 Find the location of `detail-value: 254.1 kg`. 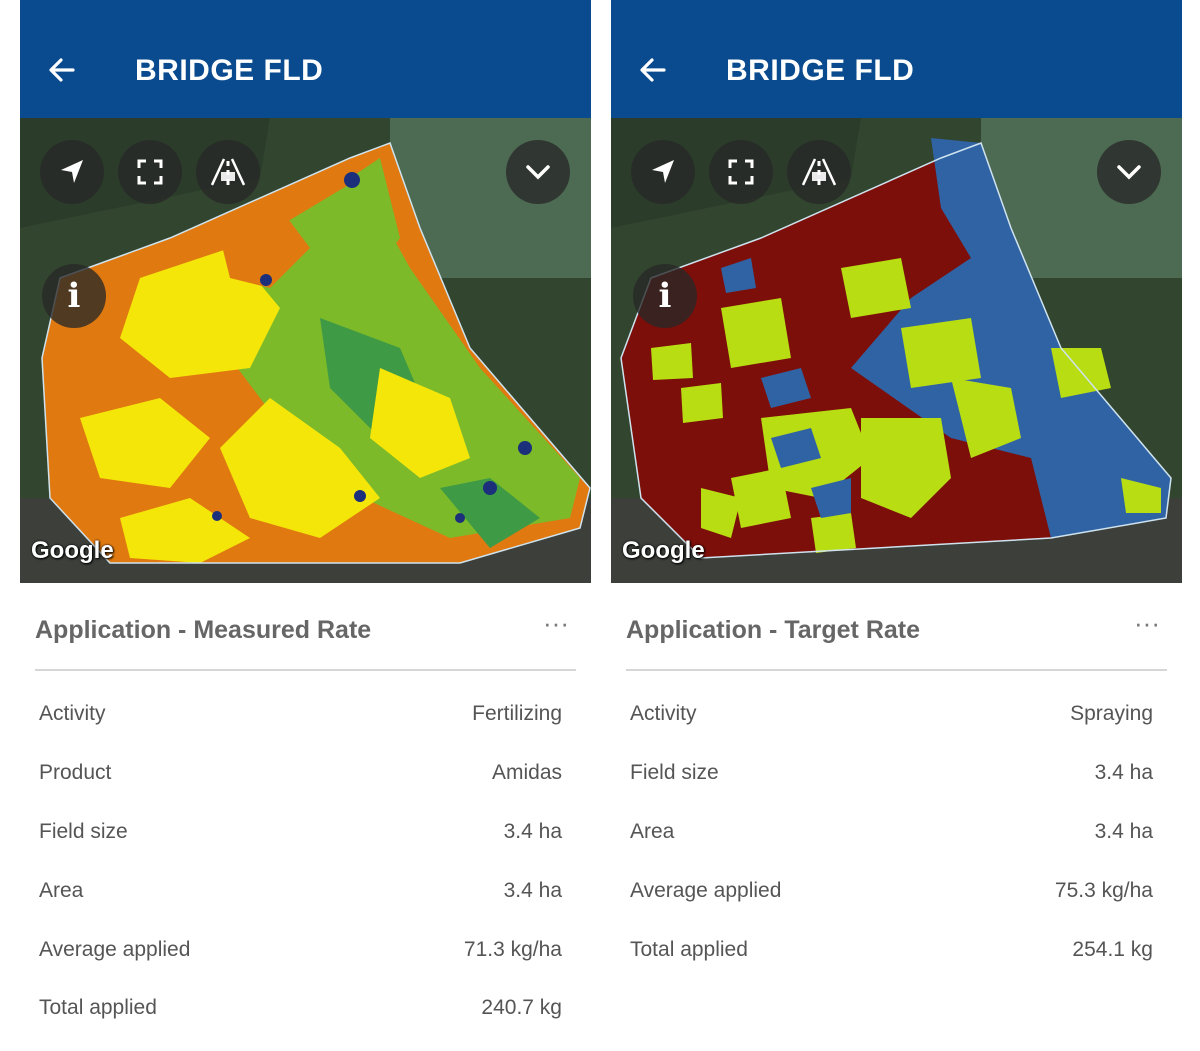

detail-value: 254.1 kg is located at coordinates (1112, 949).